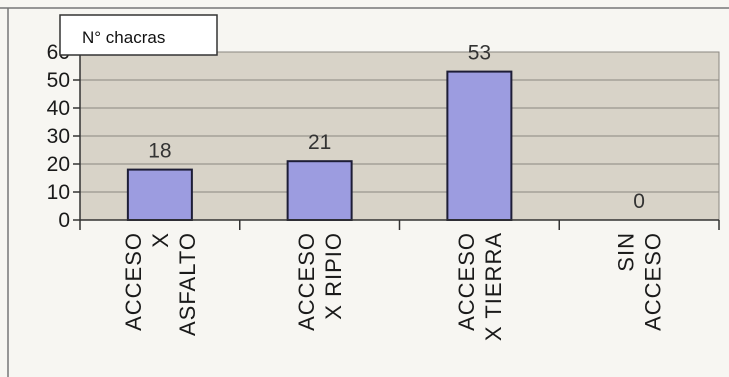  I want to click on x-category-label-line: X, so click(160, 240).